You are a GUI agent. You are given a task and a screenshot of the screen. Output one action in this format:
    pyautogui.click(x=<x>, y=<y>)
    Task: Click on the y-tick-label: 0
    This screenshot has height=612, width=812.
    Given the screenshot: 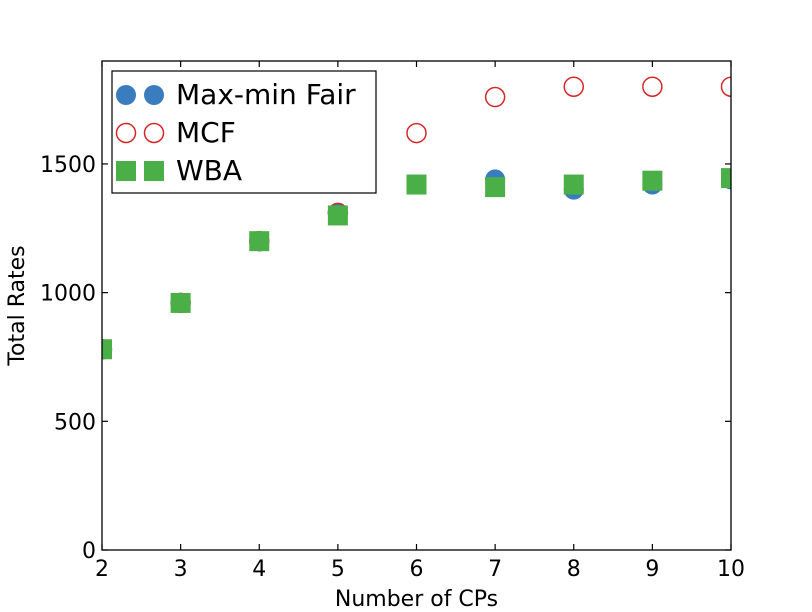 What is the action you would take?
    pyautogui.click(x=89, y=551)
    